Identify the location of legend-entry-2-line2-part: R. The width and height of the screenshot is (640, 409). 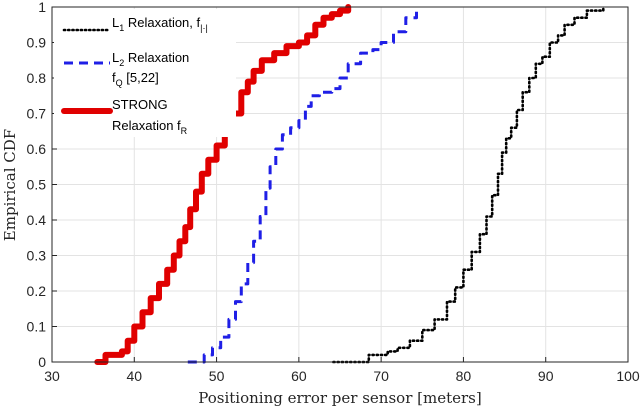
(184, 131).